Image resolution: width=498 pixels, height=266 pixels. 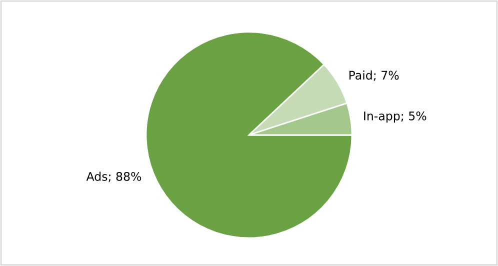 What do you see at coordinates (114, 177) in the screenshot?
I see `slice-label: Ads; 88%` at bounding box center [114, 177].